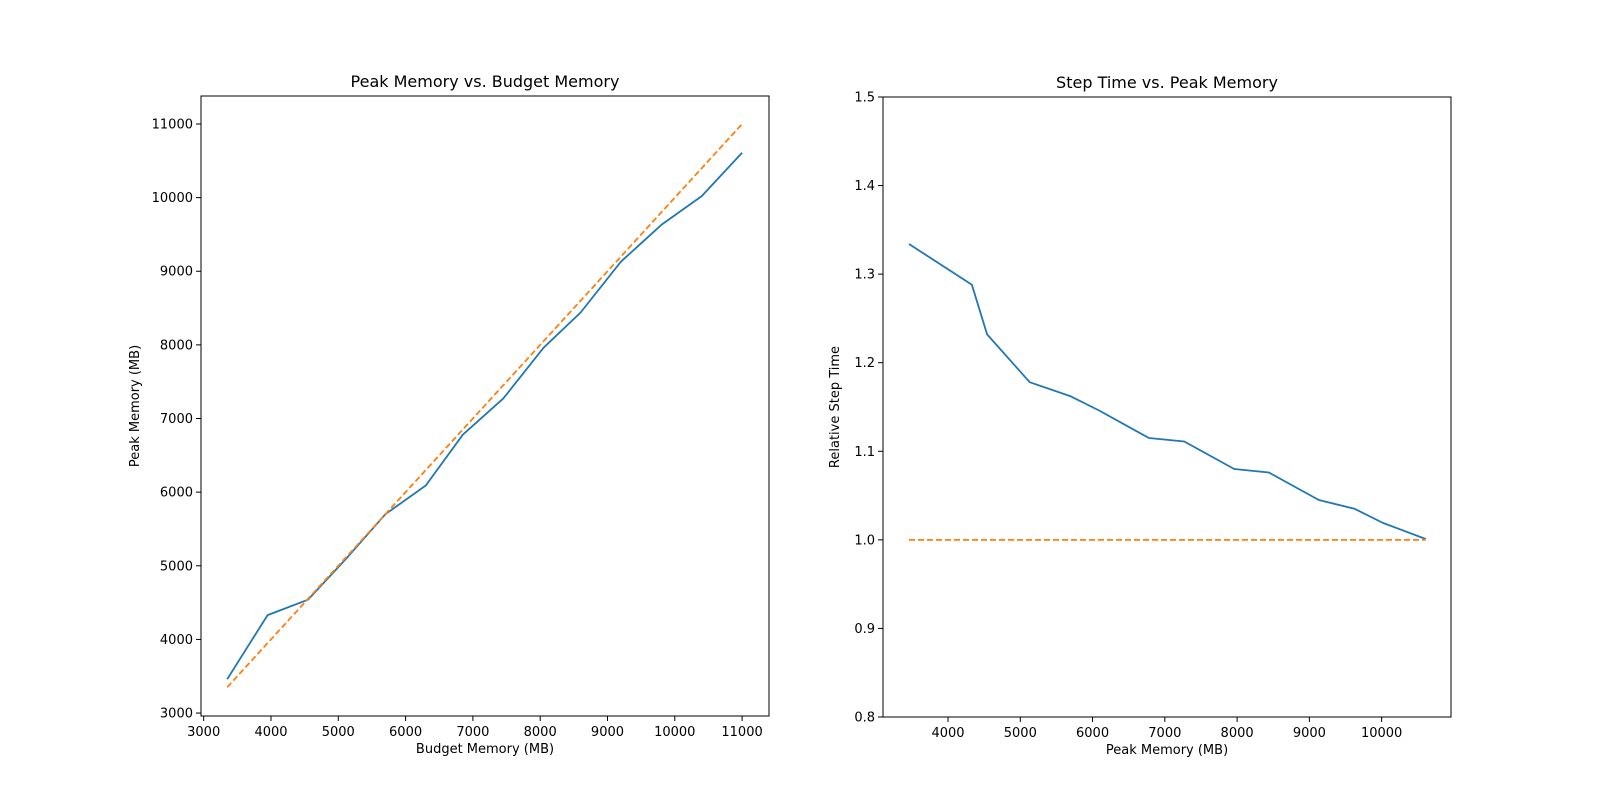 This screenshot has width=1600, height=800. Describe the element at coordinates (1167, 82) in the screenshot. I see `chart2-title: Step Time vs. Peak Memory` at that location.